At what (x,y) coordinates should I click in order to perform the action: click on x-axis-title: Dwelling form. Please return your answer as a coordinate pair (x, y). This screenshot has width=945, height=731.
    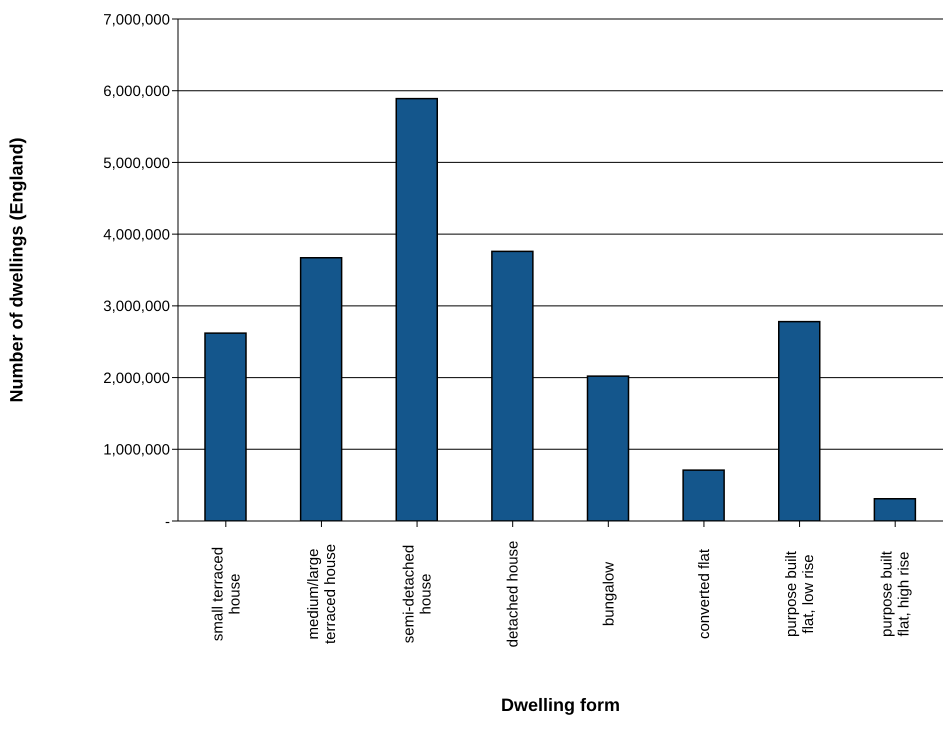
    Looking at the image, I should click on (560, 705).